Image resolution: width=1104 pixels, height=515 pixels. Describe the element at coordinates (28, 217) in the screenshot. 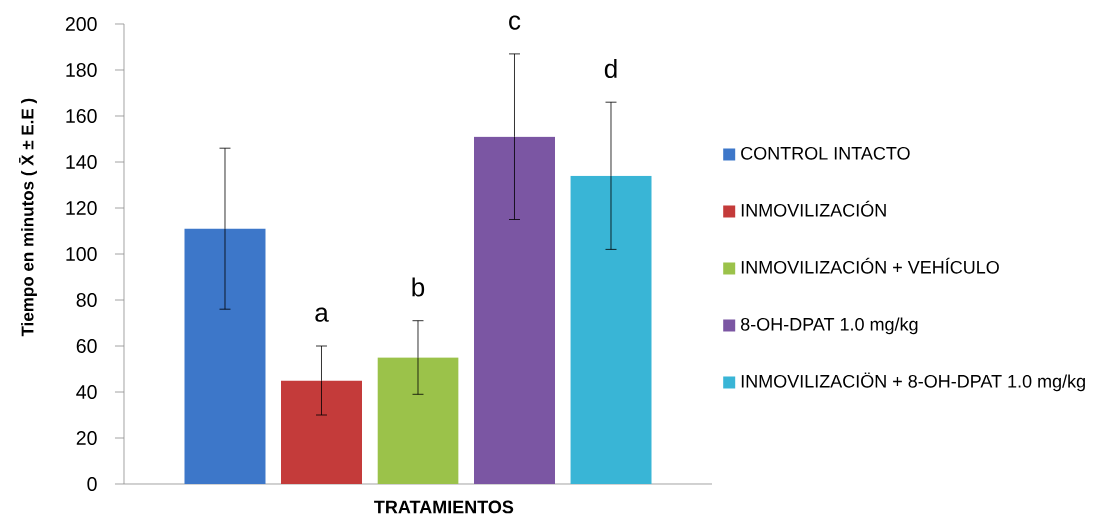

I see `y-axis-title: Tiempo en minutos ( X̄ ± E.E )` at that location.